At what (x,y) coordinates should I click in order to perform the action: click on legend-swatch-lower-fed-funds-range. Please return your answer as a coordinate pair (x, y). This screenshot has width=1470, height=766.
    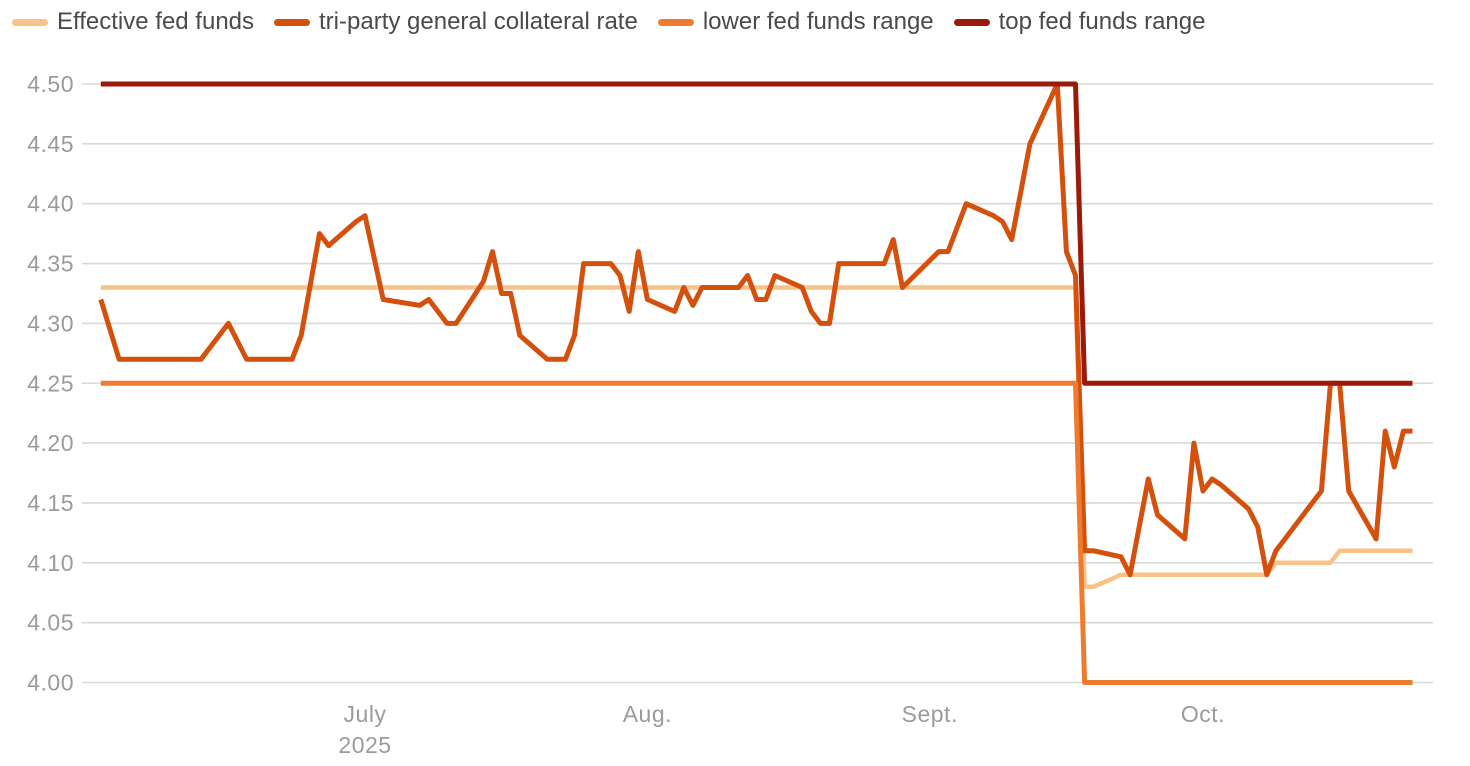
    Looking at the image, I should click on (675, 22).